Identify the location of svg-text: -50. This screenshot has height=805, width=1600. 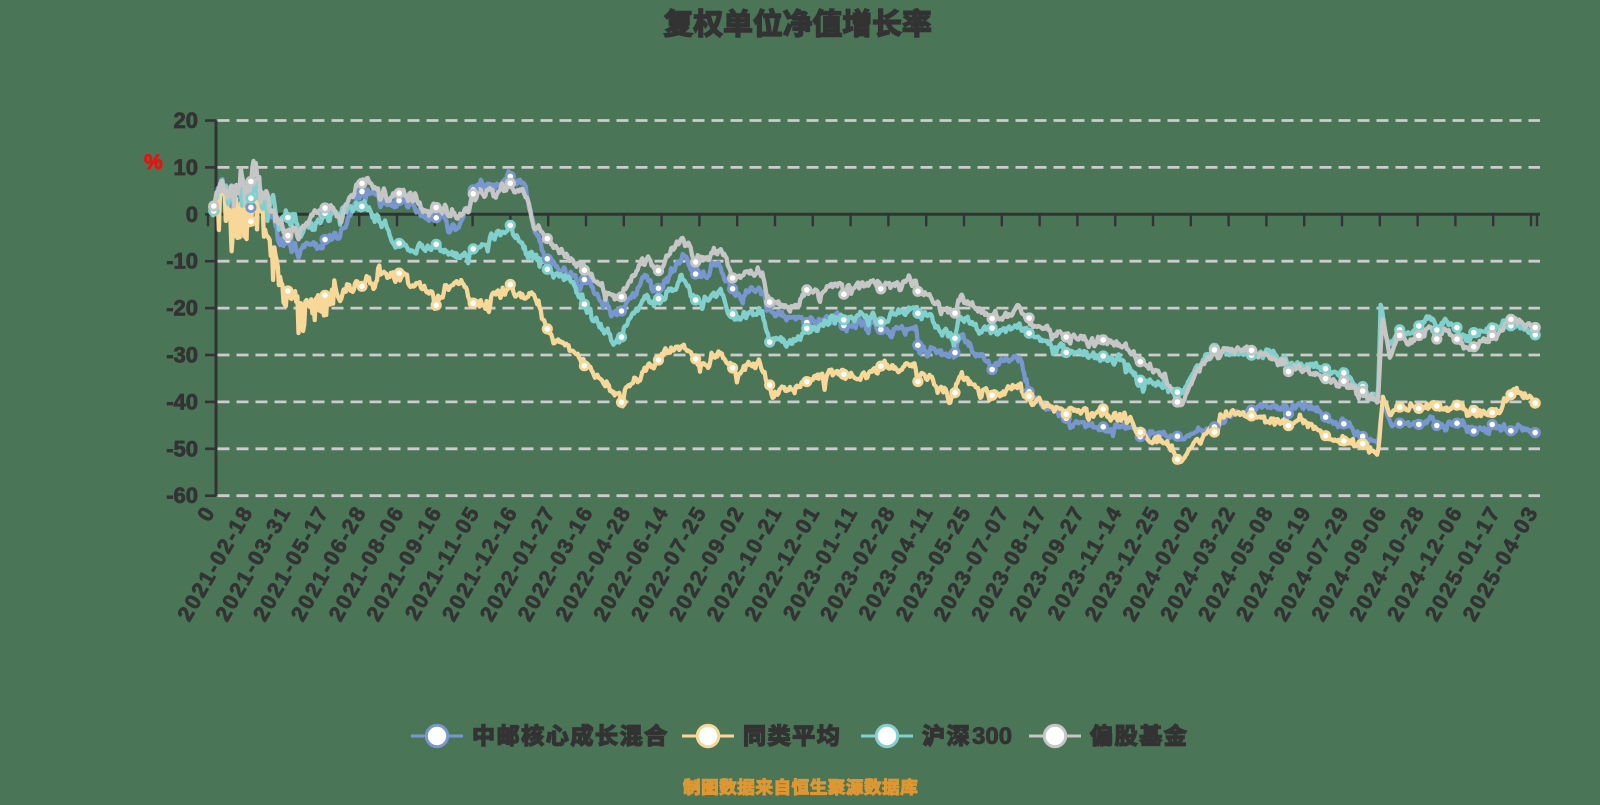
(182, 448).